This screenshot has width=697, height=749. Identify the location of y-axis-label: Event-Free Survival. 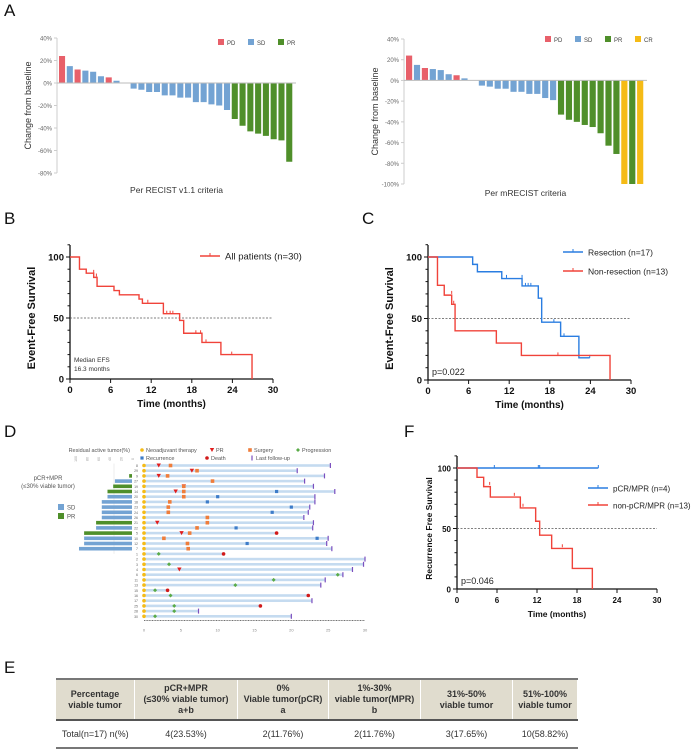
(390, 318).